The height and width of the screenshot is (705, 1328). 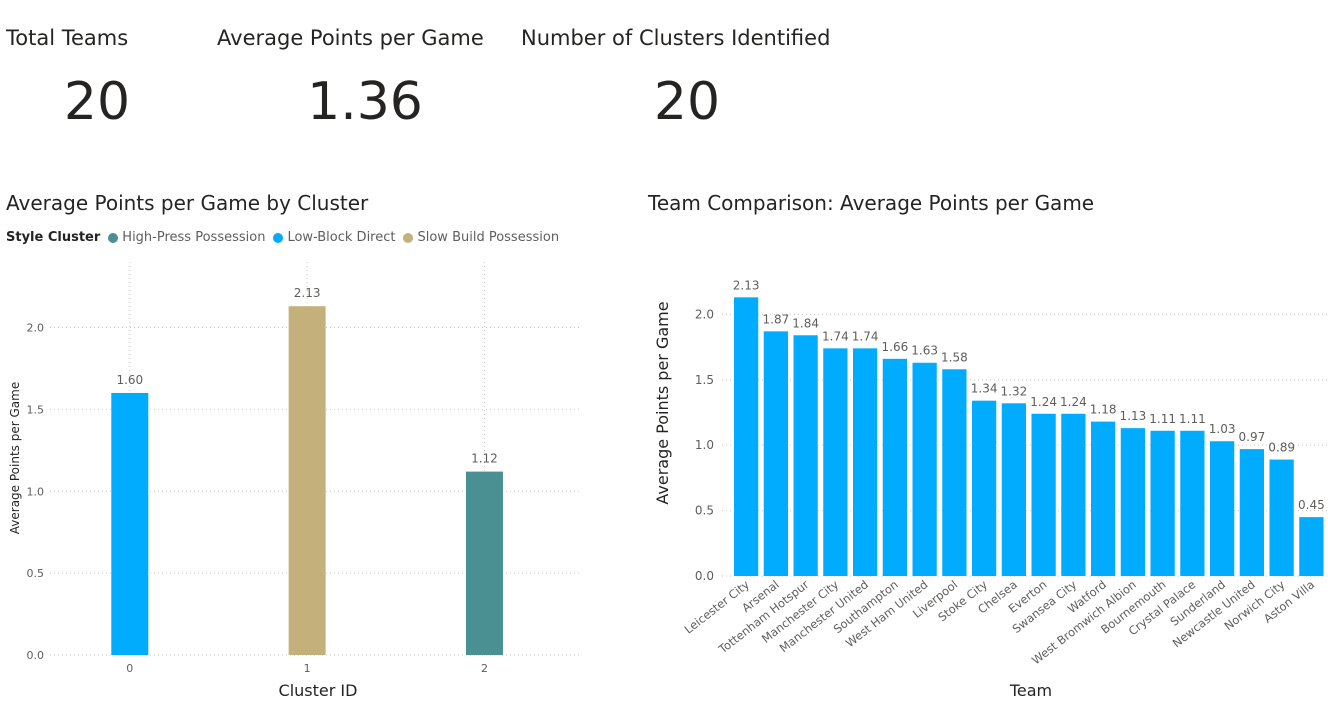 What do you see at coordinates (53, 237) in the screenshot?
I see `legend-title: Style Cluster` at bounding box center [53, 237].